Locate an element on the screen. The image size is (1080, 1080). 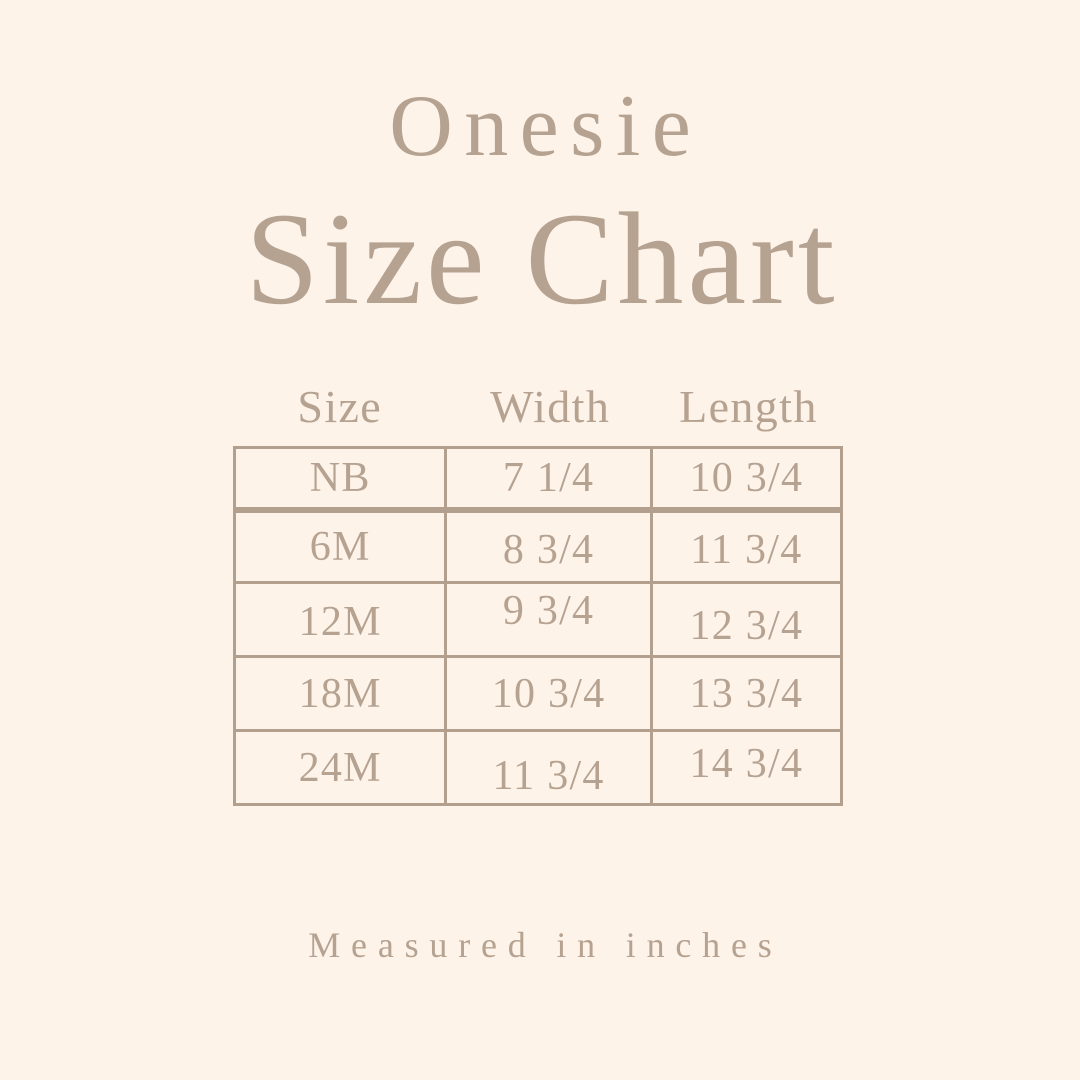
size-cell: NB is located at coordinates (342, 478).